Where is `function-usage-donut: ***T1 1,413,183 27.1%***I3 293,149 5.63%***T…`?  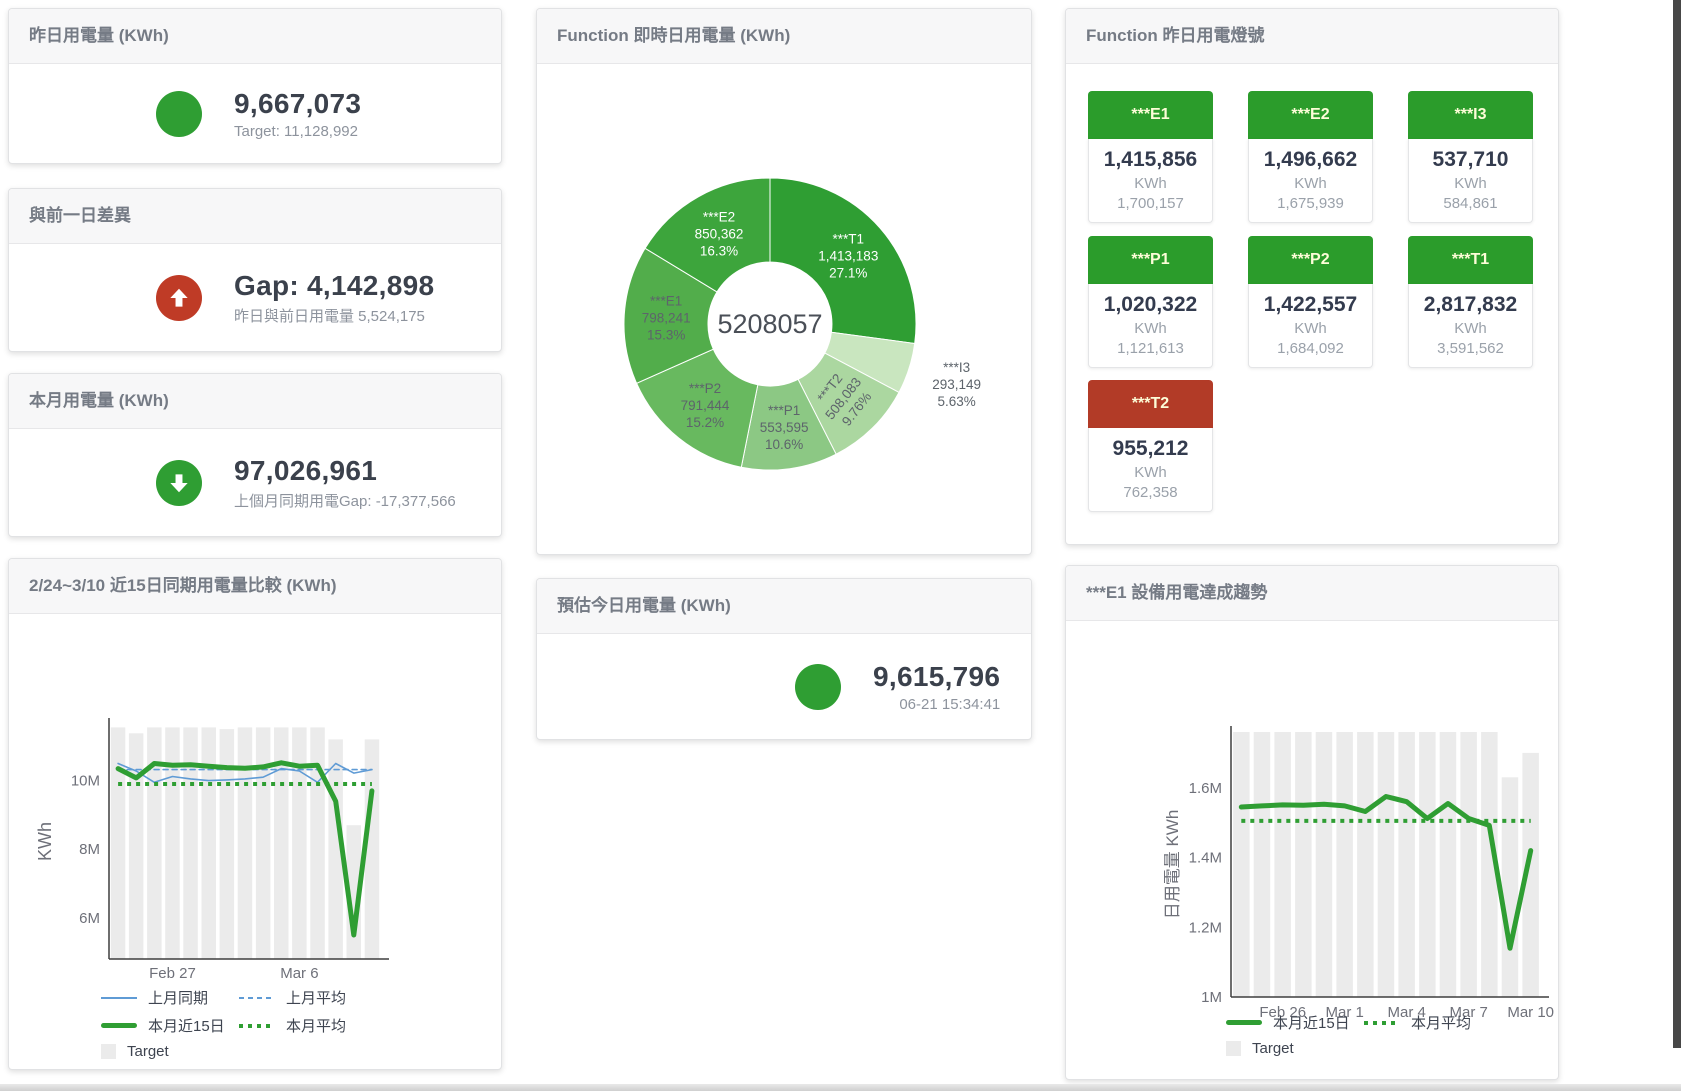 function-usage-donut: ***T1 1,413,183 27.1%***I3 293,149 5.63%***T… is located at coordinates (784, 309).